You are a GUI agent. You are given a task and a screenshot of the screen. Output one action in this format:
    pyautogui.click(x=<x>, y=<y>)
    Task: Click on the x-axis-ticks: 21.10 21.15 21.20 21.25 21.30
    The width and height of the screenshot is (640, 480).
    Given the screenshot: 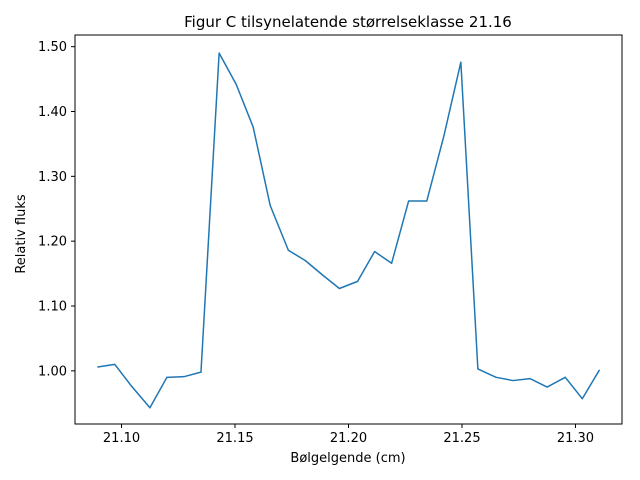 What is the action you would take?
    pyautogui.click(x=348, y=435)
    